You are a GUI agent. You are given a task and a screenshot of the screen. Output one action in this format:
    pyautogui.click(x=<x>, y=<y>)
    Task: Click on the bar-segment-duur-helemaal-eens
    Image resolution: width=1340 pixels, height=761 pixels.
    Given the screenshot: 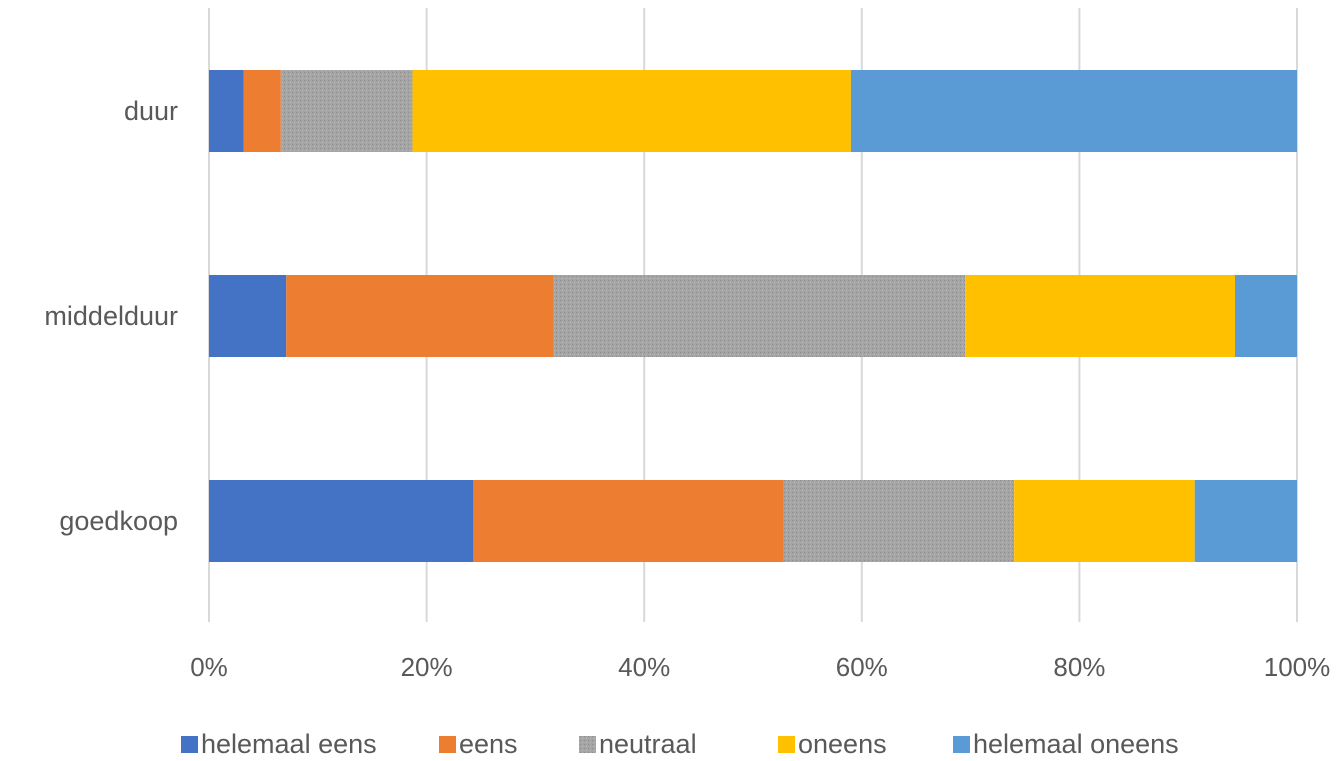 What is the action you would take?
    pyautogui.click(x=226, y=111)
    